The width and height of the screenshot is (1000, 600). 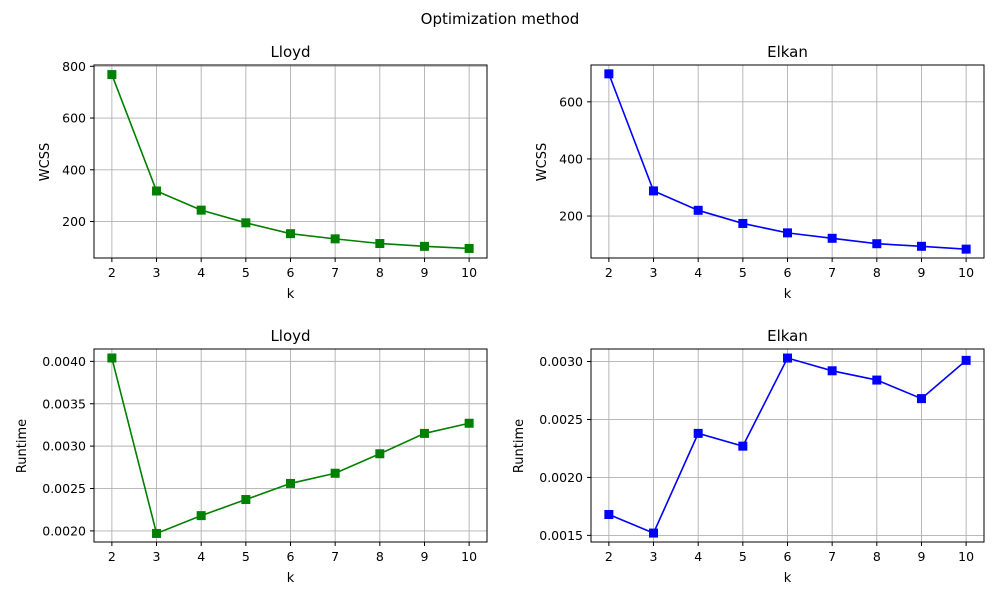 I want to click on y-tick-label: 0.0020, so click(x=561, y=477).